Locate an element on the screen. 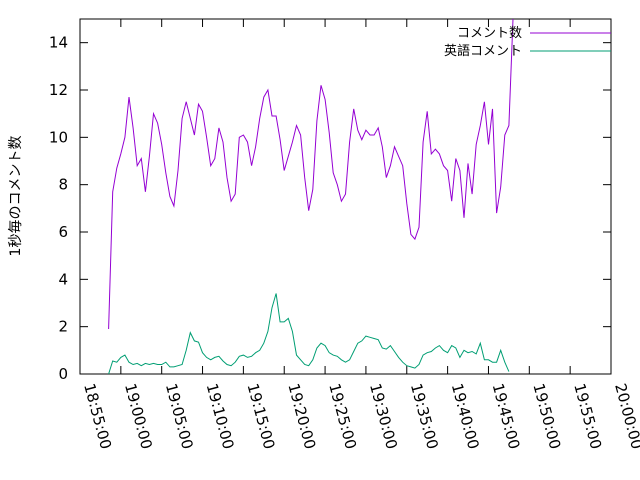 The width and height of the screenshot is (640, 480). y-tick-label: 2 is located at coordinates (63, 327).